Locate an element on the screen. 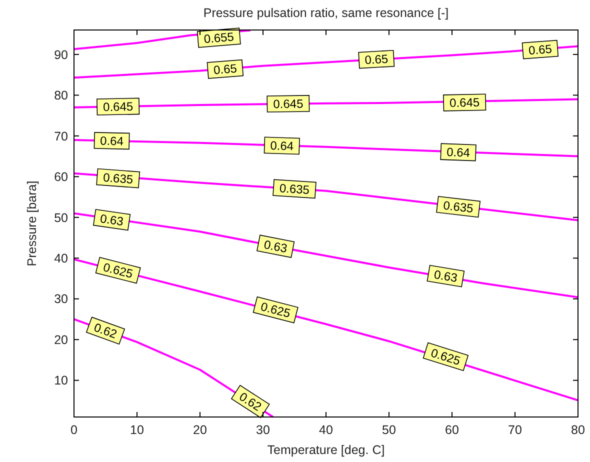 This screenshot has width=590, height=462. x-tick-label: 70 is located at coordinates (515, 430).